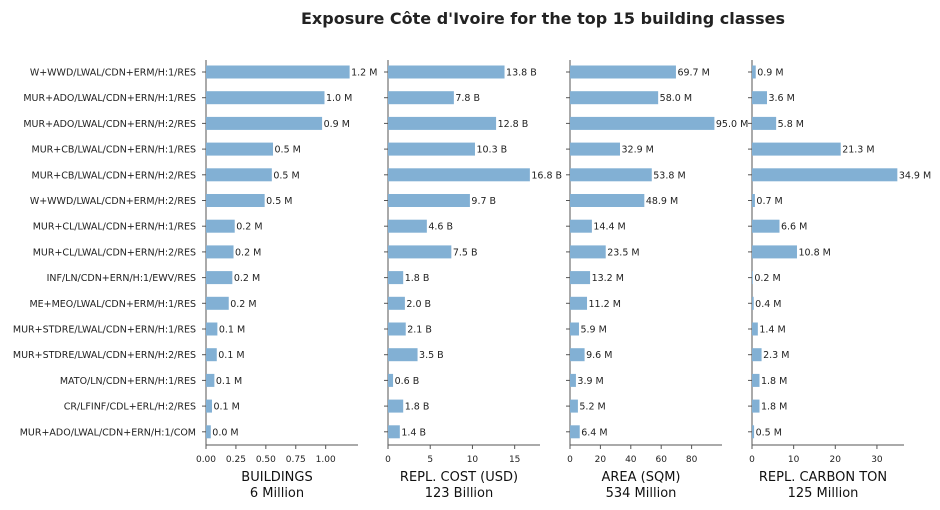 The width and height of the screenshot is (940, 510). I want to click on category-label: MUR+ADO/LWAL/CDN+ERN/H:1/COM, so click(108, 432).